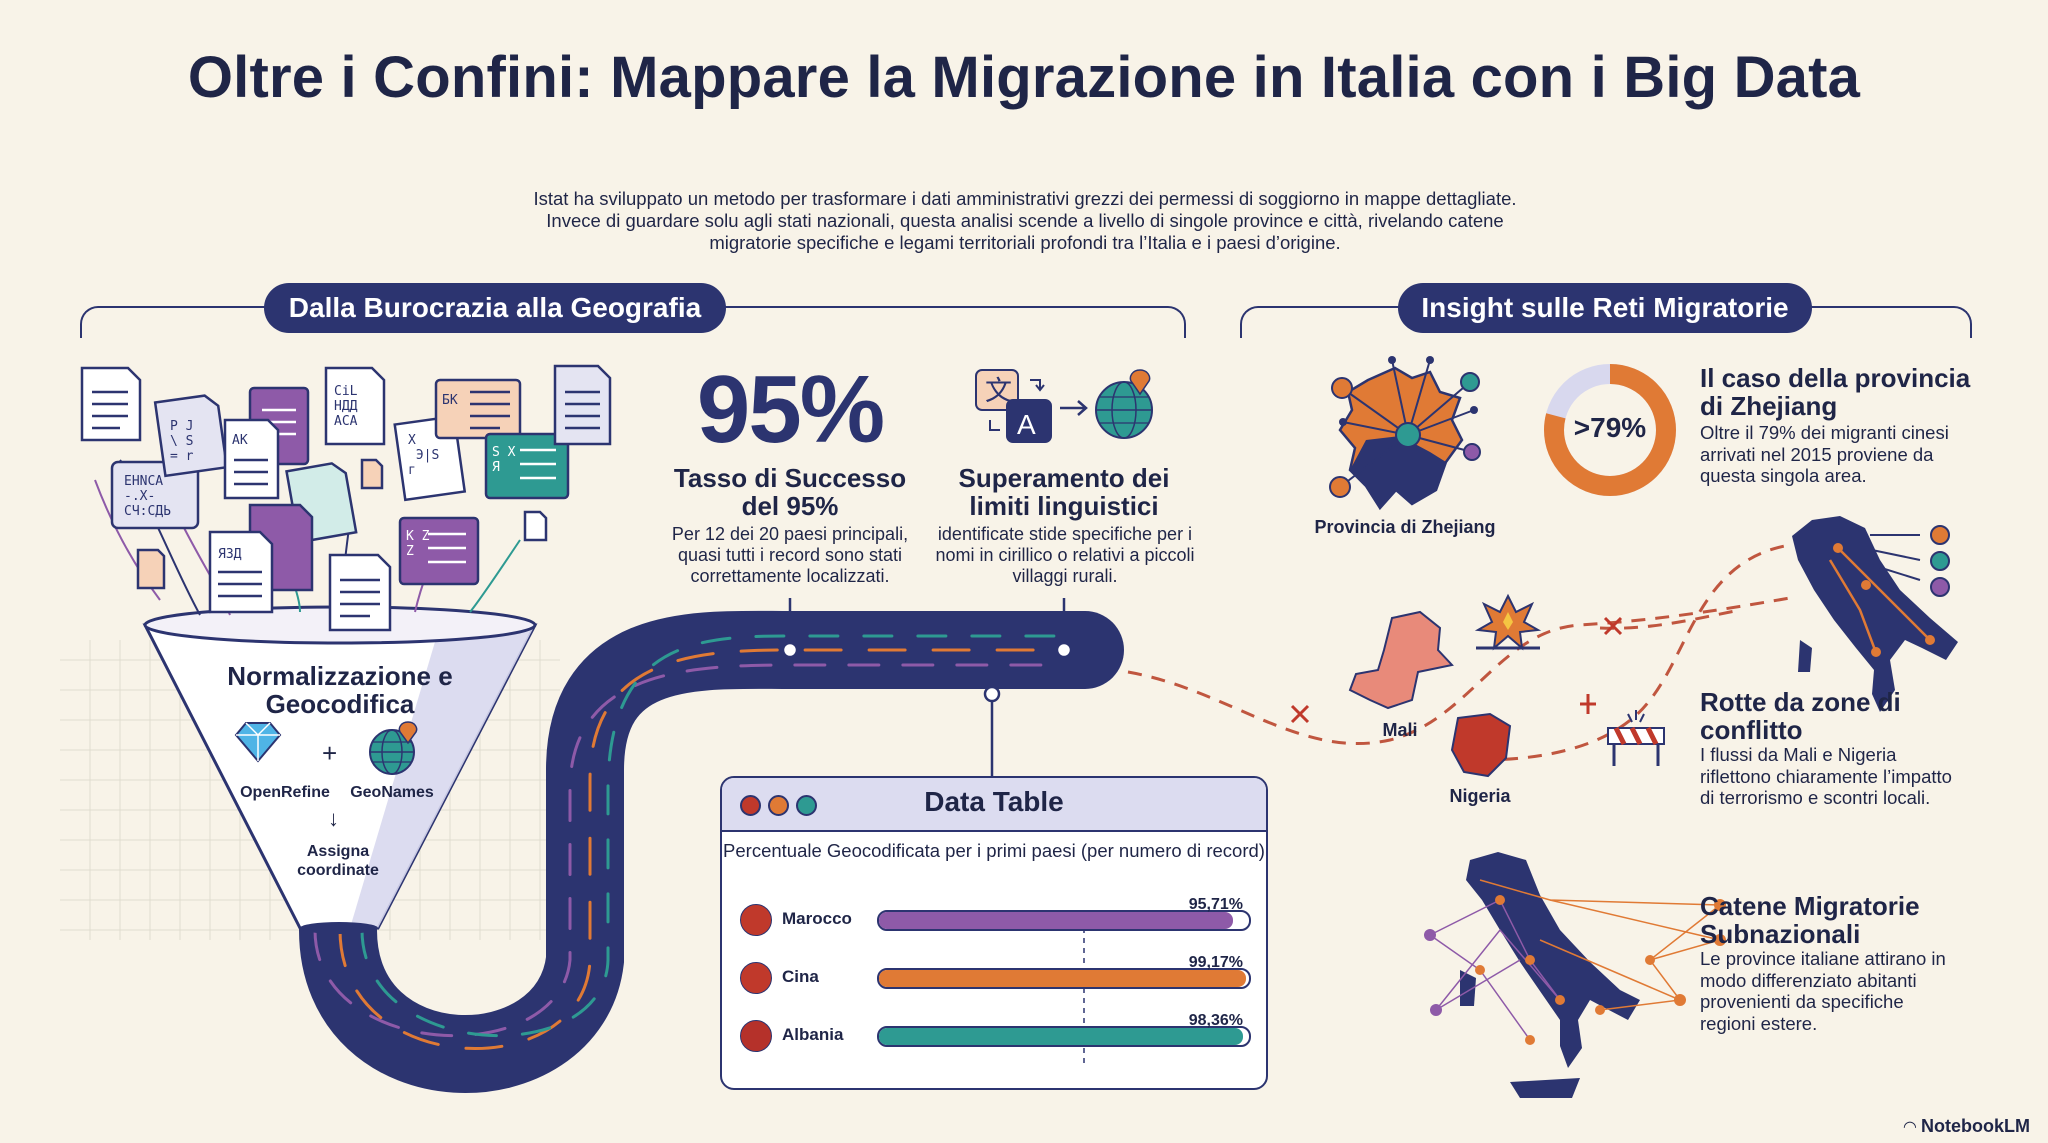  What do you see at coordinates (806, 805) in the screenshot?
I see `window-dot-teal` at bounding box center [806, 805].